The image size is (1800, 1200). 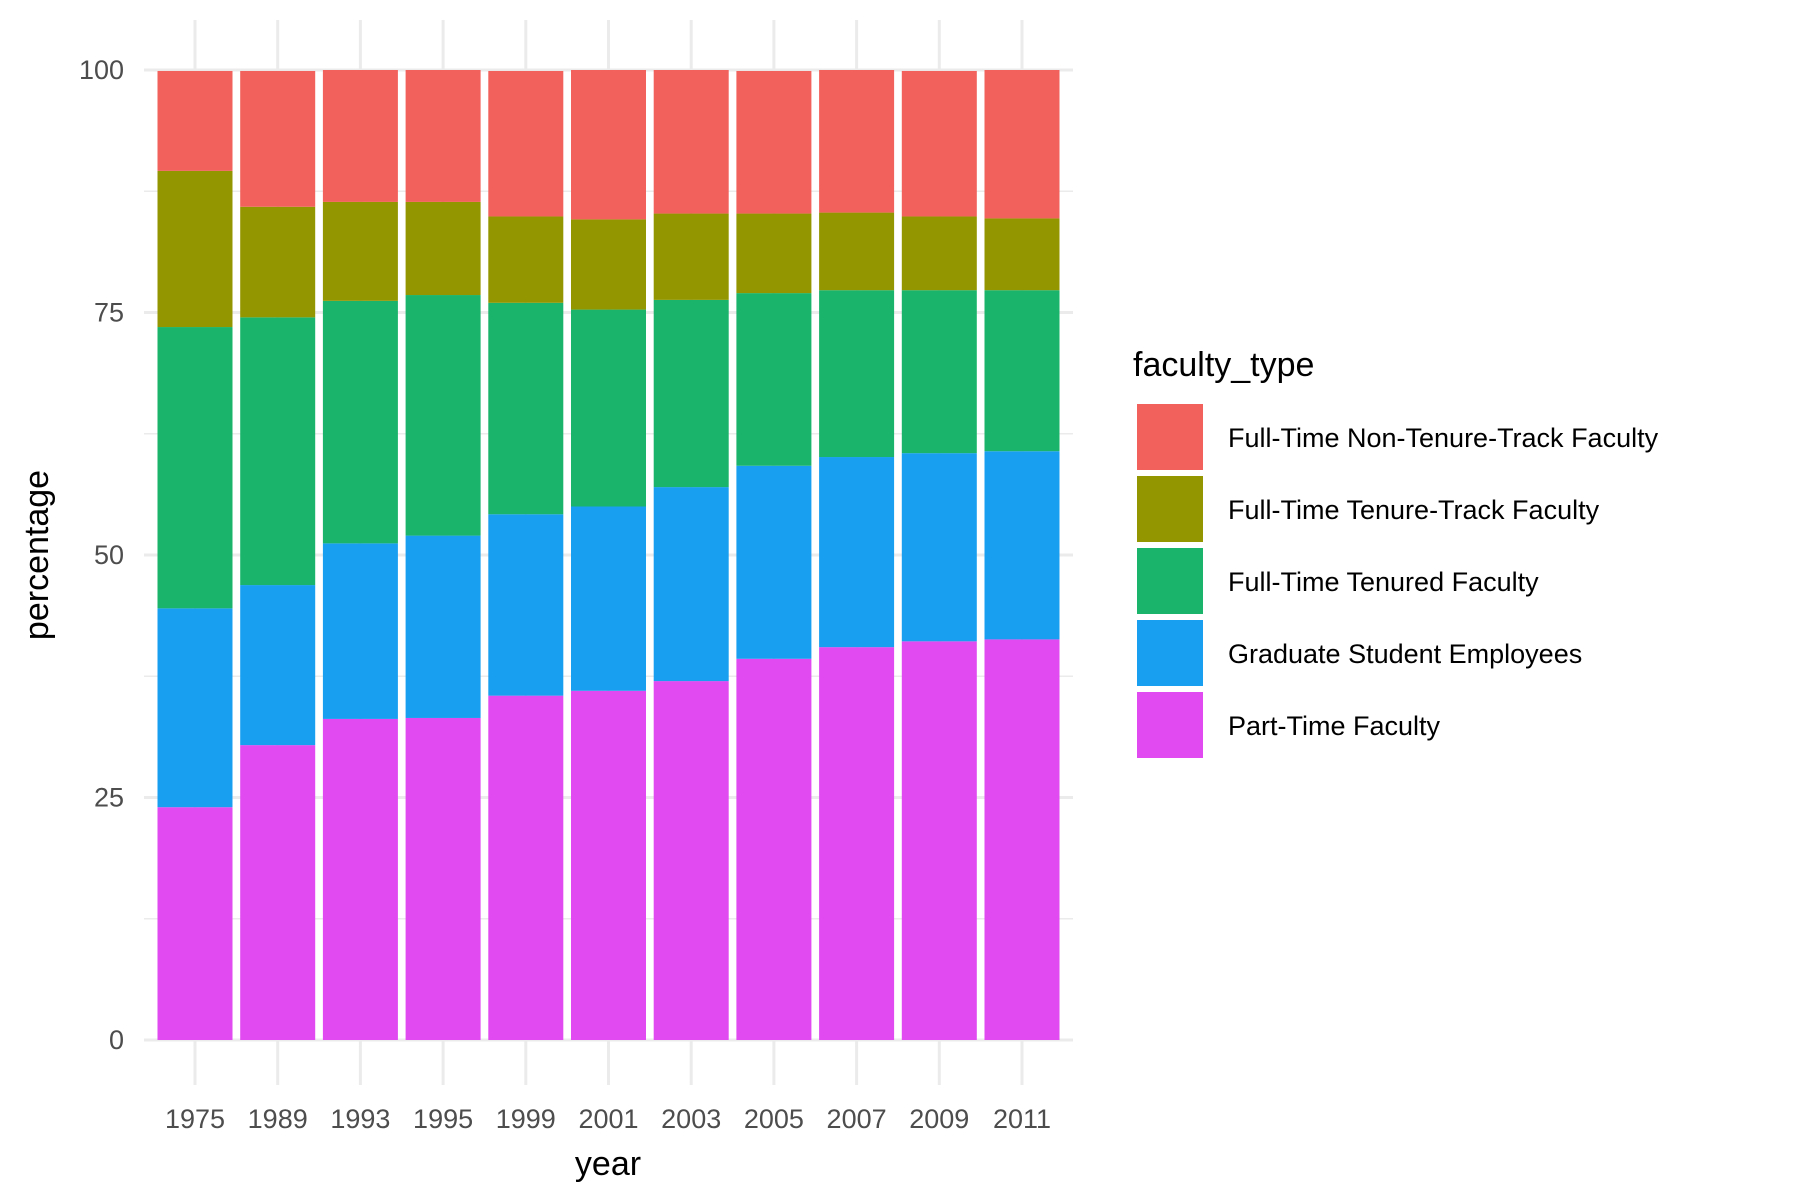 What do you see at coordinates (443, 1119) in the screenshot?
I see `x-tick-label: 1995` at bounding box center [443, 1119].